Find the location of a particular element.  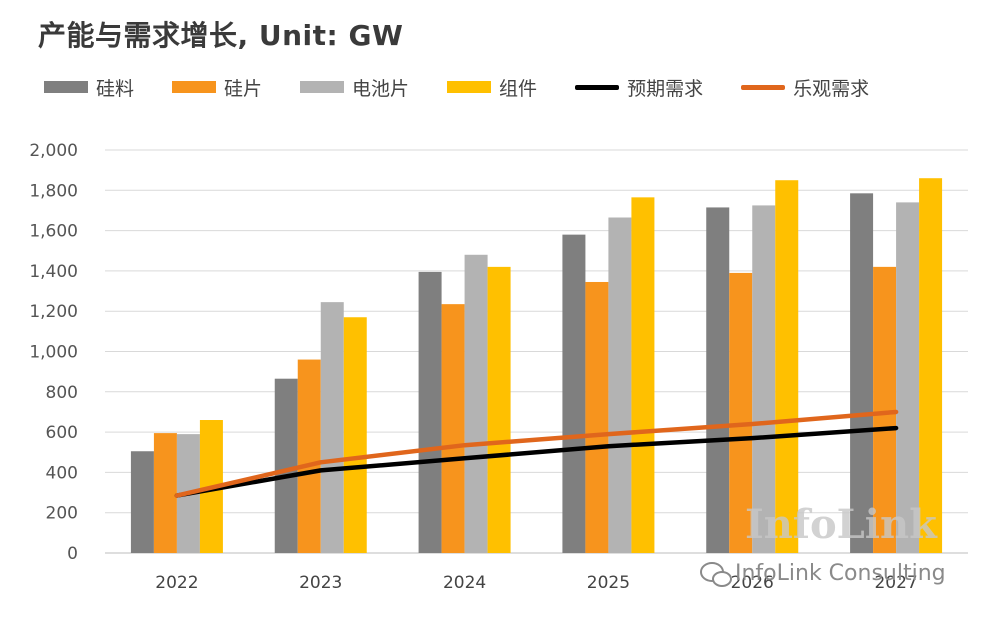

bar-组件-2027 is located at coordinates (931, 365).